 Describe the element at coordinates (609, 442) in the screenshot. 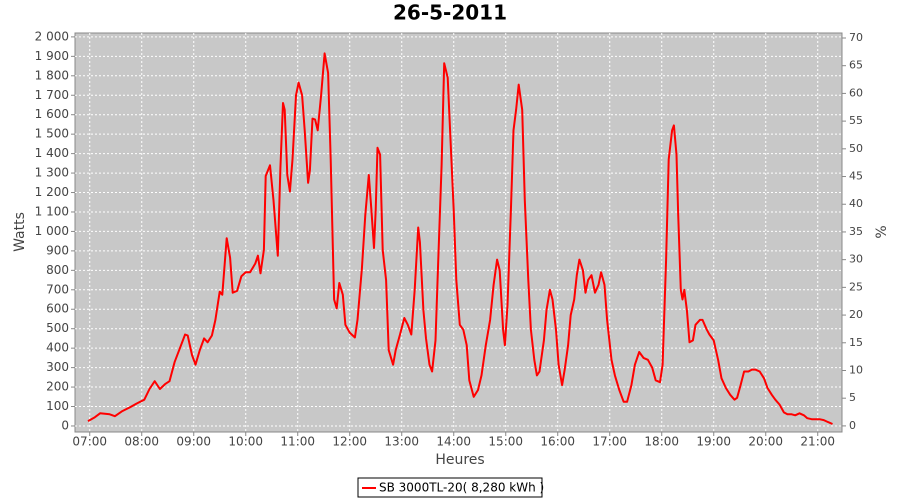

I see `x-tick-label: 17:00` at that location.